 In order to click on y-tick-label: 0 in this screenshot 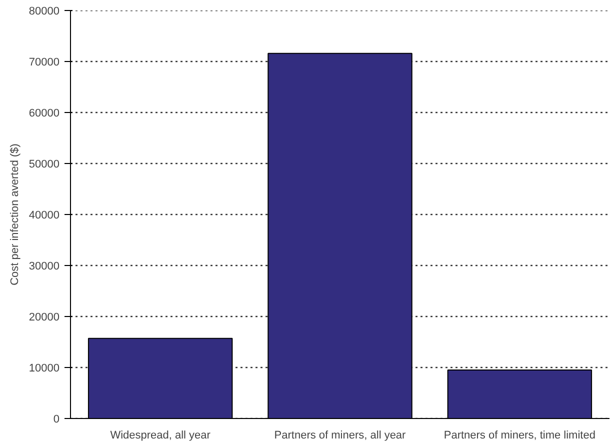, I will do `click(56, 420)`.